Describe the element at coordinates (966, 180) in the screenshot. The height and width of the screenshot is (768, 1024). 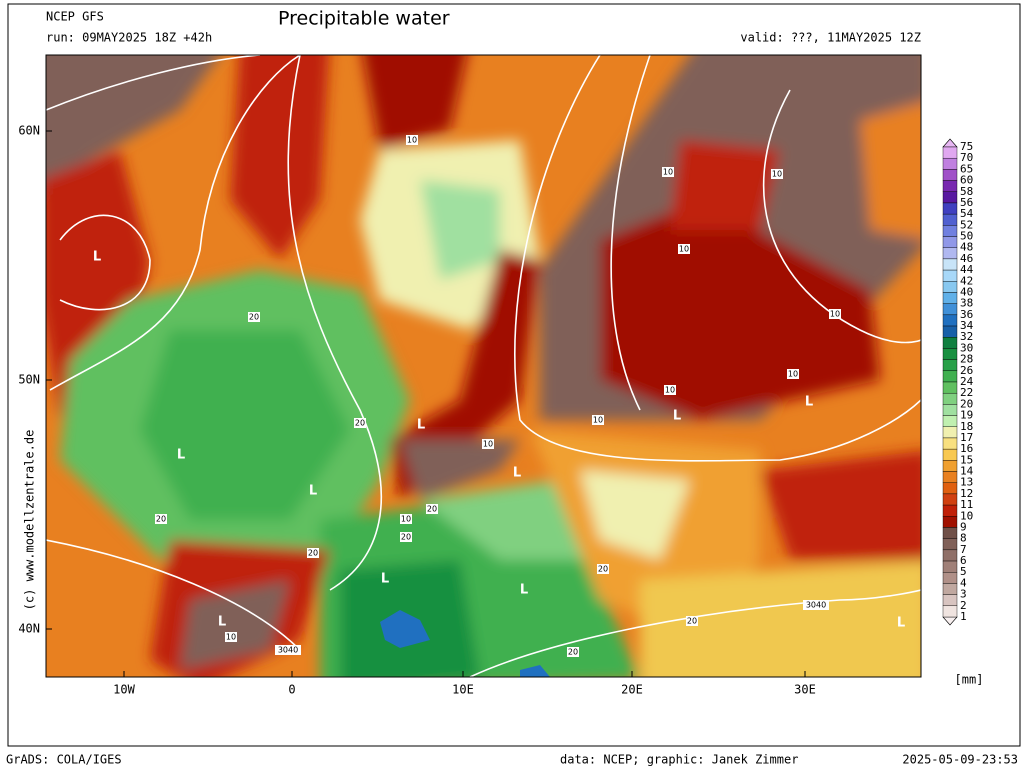
I see `colorbar-label: 60` at that location.